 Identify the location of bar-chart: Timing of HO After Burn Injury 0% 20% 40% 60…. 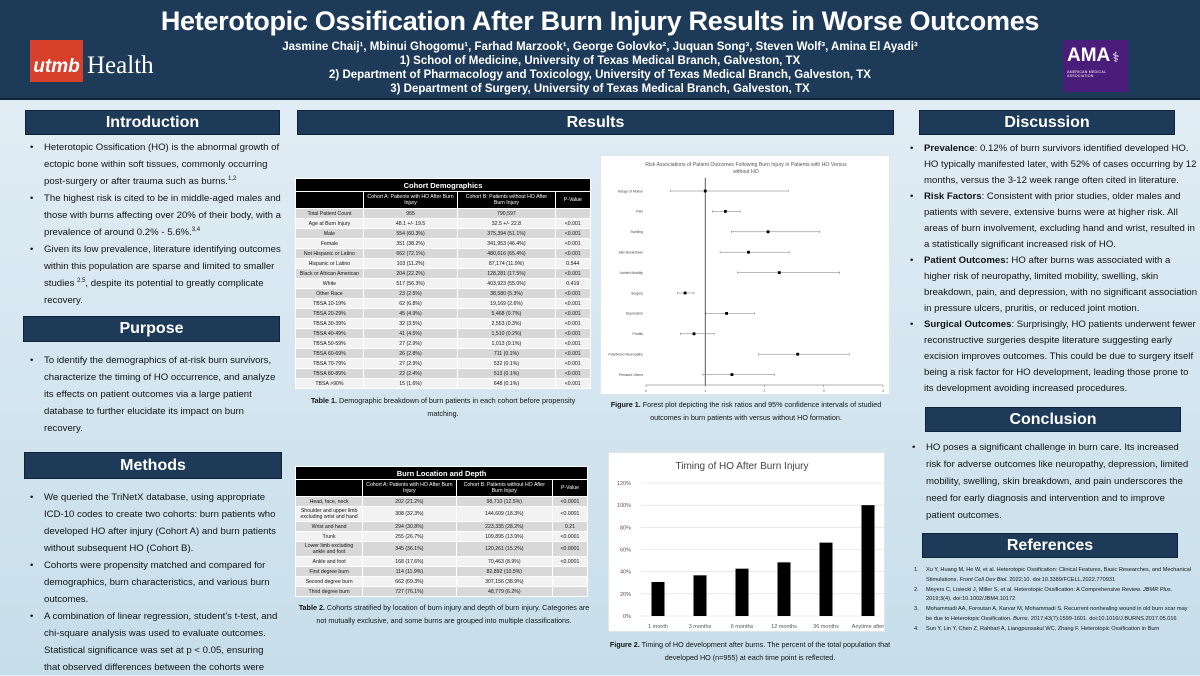
(747, 542).